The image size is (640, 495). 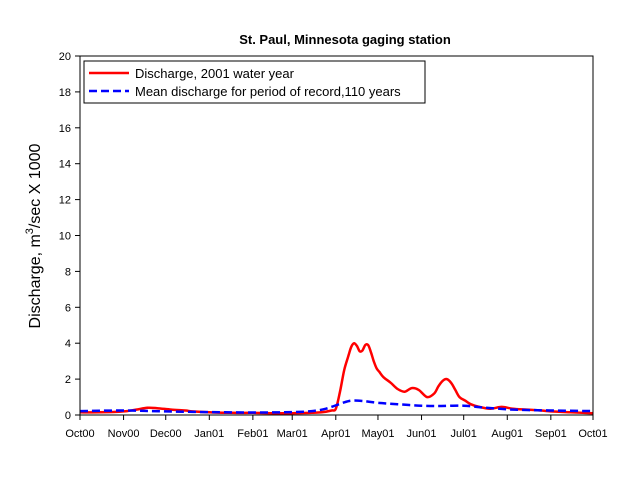 I want to click on y-tick-label: 4, so click(x=68, y=344).